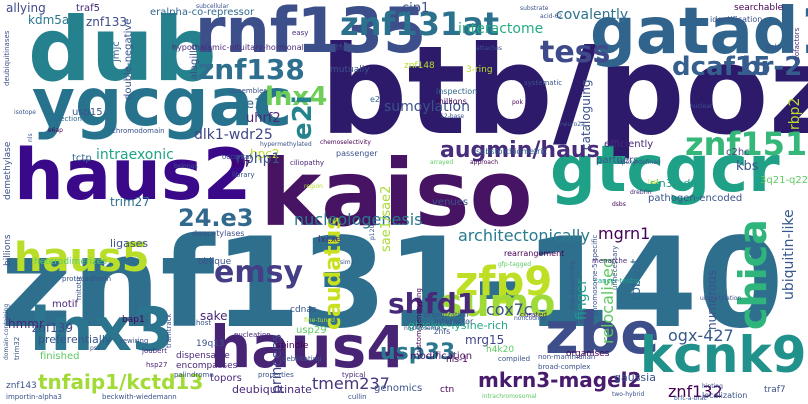 The height and width of the screenshot is (404, 808). Describe the element at coordinates (775, 390) in the screenshot. I see `cloud-word: traf7` at that location.